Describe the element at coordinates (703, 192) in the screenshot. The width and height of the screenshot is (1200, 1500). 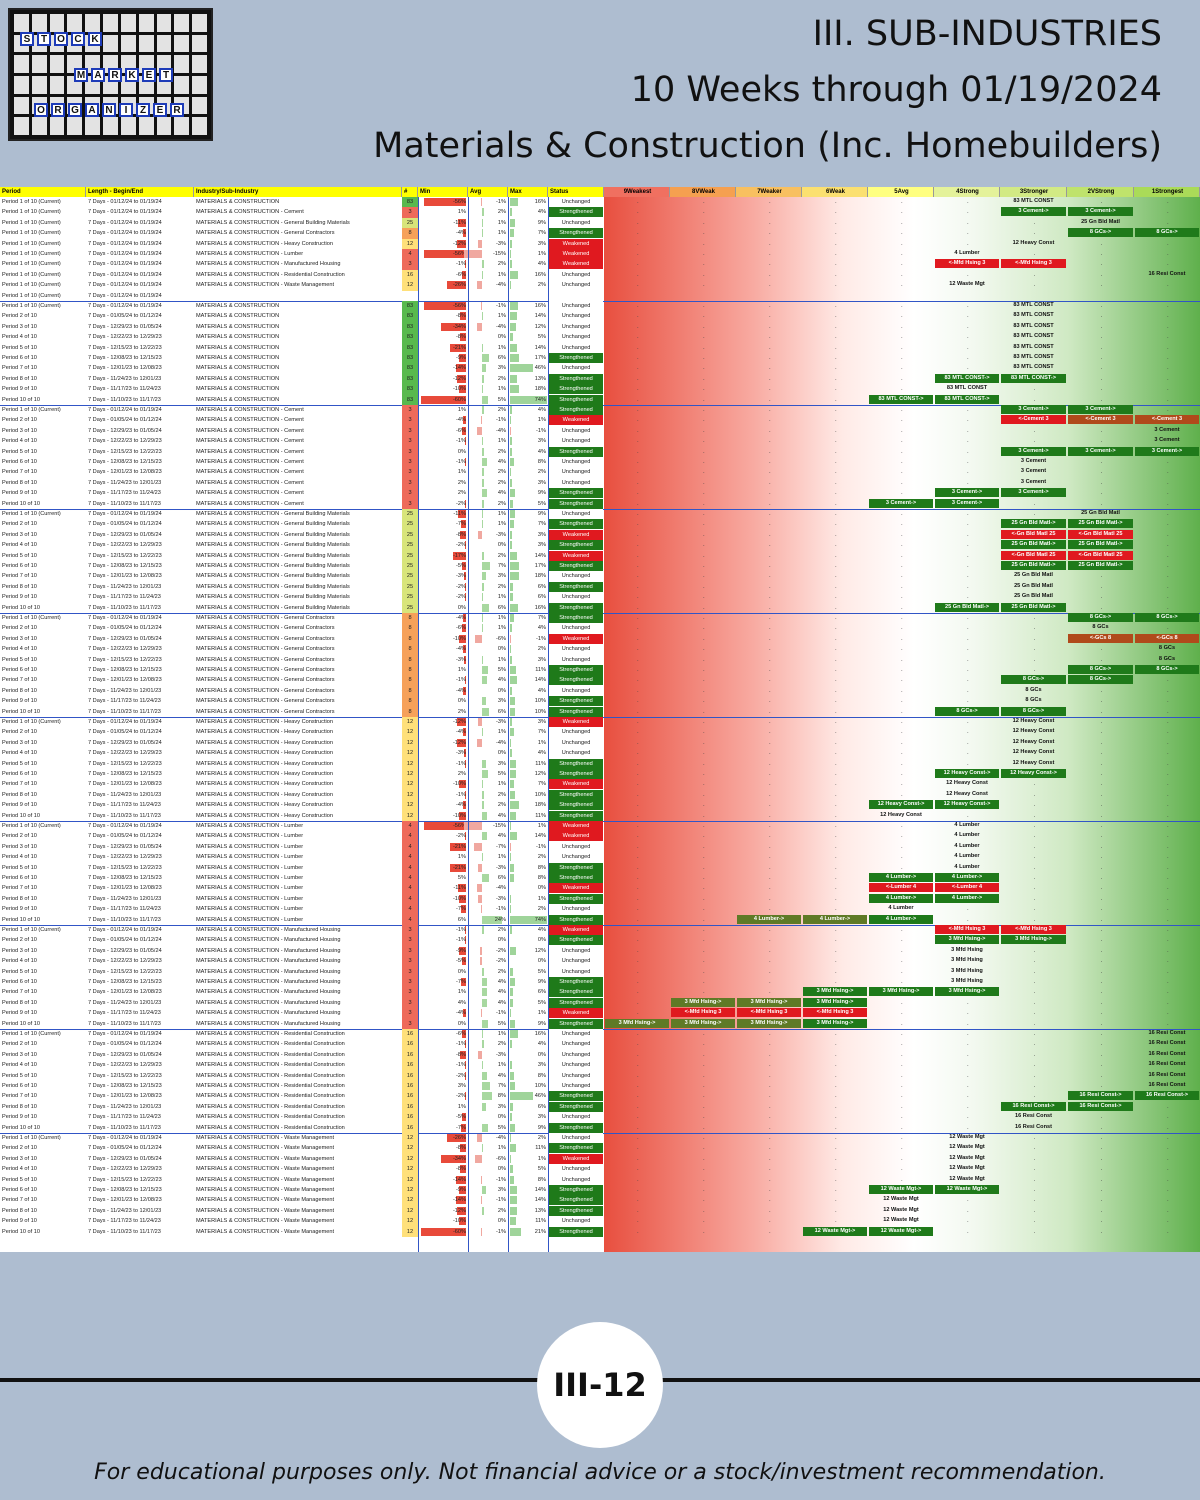
I see `column-header: 8VWeak` at that location.